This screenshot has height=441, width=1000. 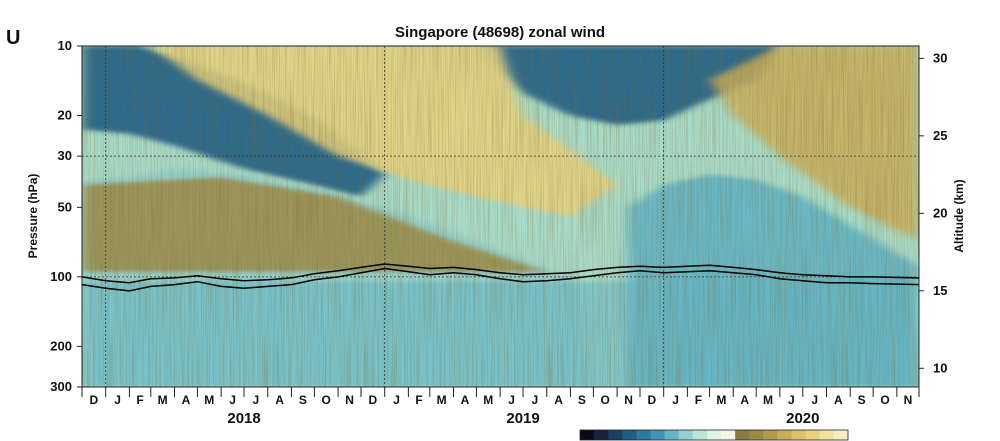 What do you see at coordinates (65, 155) in the screenshot?
I see `y-tick-label: 30` at bounding box center [65, 155].